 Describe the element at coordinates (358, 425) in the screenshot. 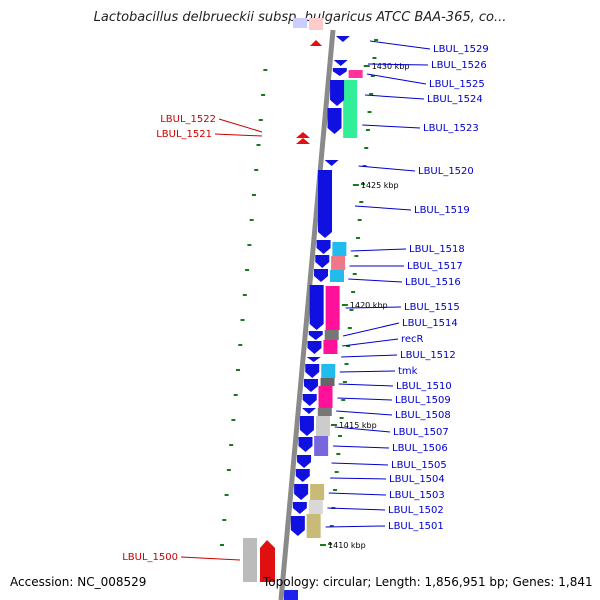

I see `kbp-label: 1415 kbp` at that location.